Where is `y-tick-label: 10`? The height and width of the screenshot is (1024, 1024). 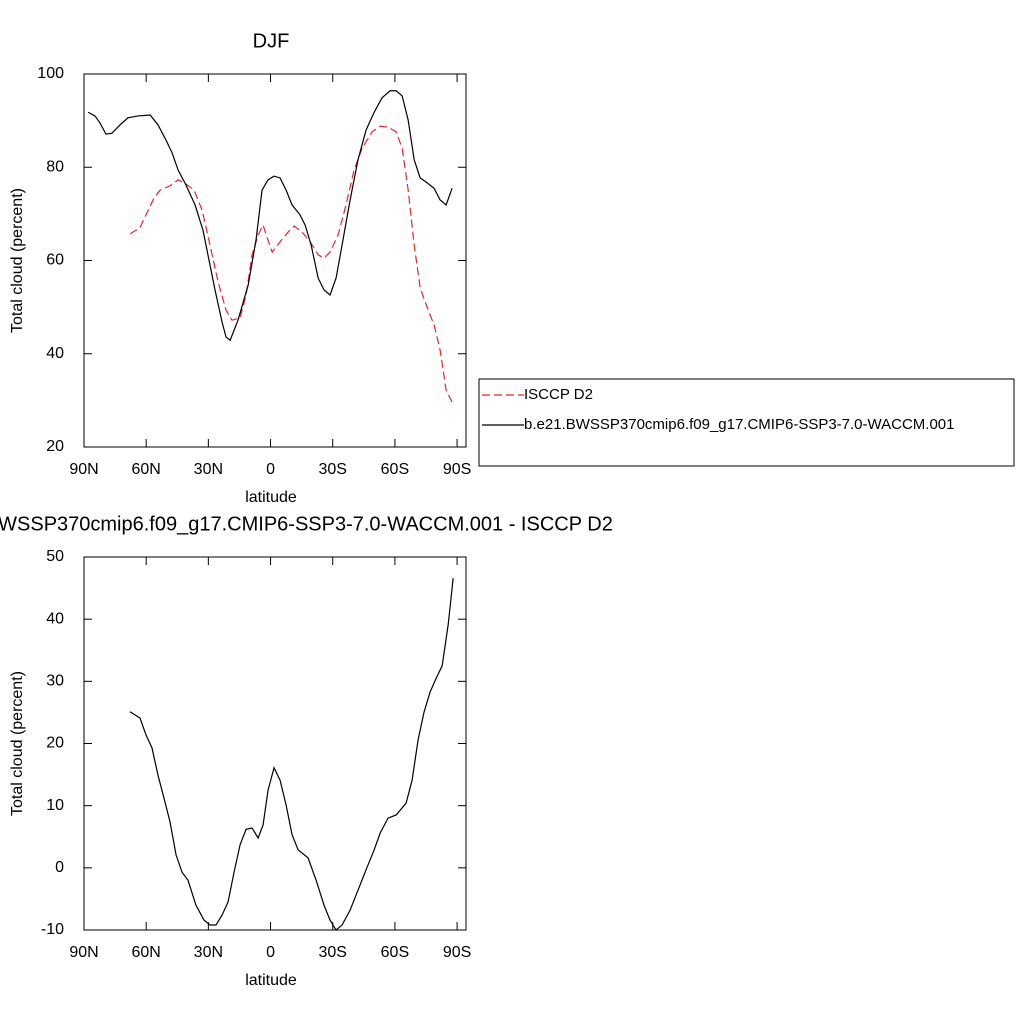
y-tick-label: 10 is located at coordinates (55, 805).